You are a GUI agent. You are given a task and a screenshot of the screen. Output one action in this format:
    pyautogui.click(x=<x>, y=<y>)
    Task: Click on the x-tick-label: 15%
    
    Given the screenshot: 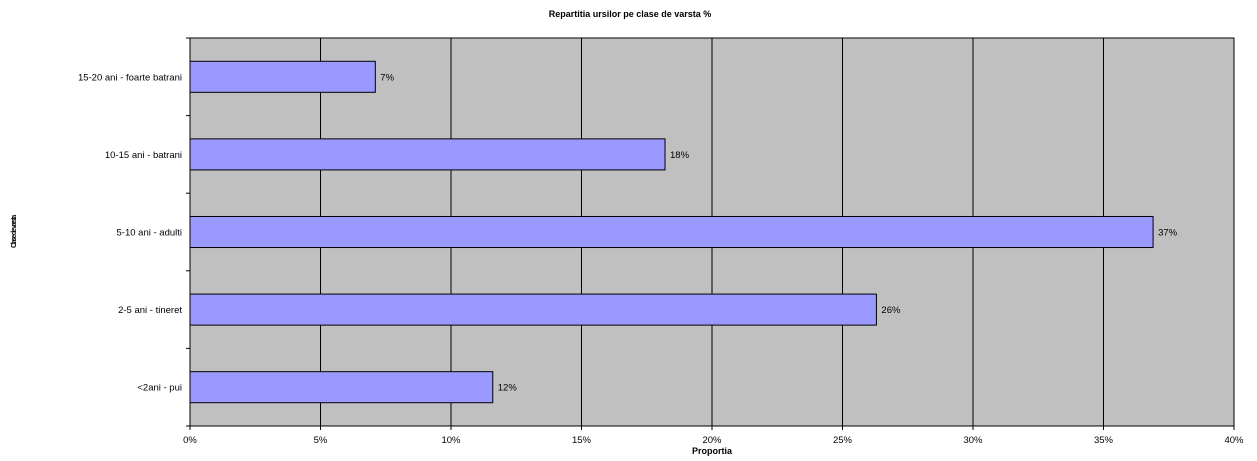 What is the action you would take?
    pyautogui.click(x=582, y=440)
    